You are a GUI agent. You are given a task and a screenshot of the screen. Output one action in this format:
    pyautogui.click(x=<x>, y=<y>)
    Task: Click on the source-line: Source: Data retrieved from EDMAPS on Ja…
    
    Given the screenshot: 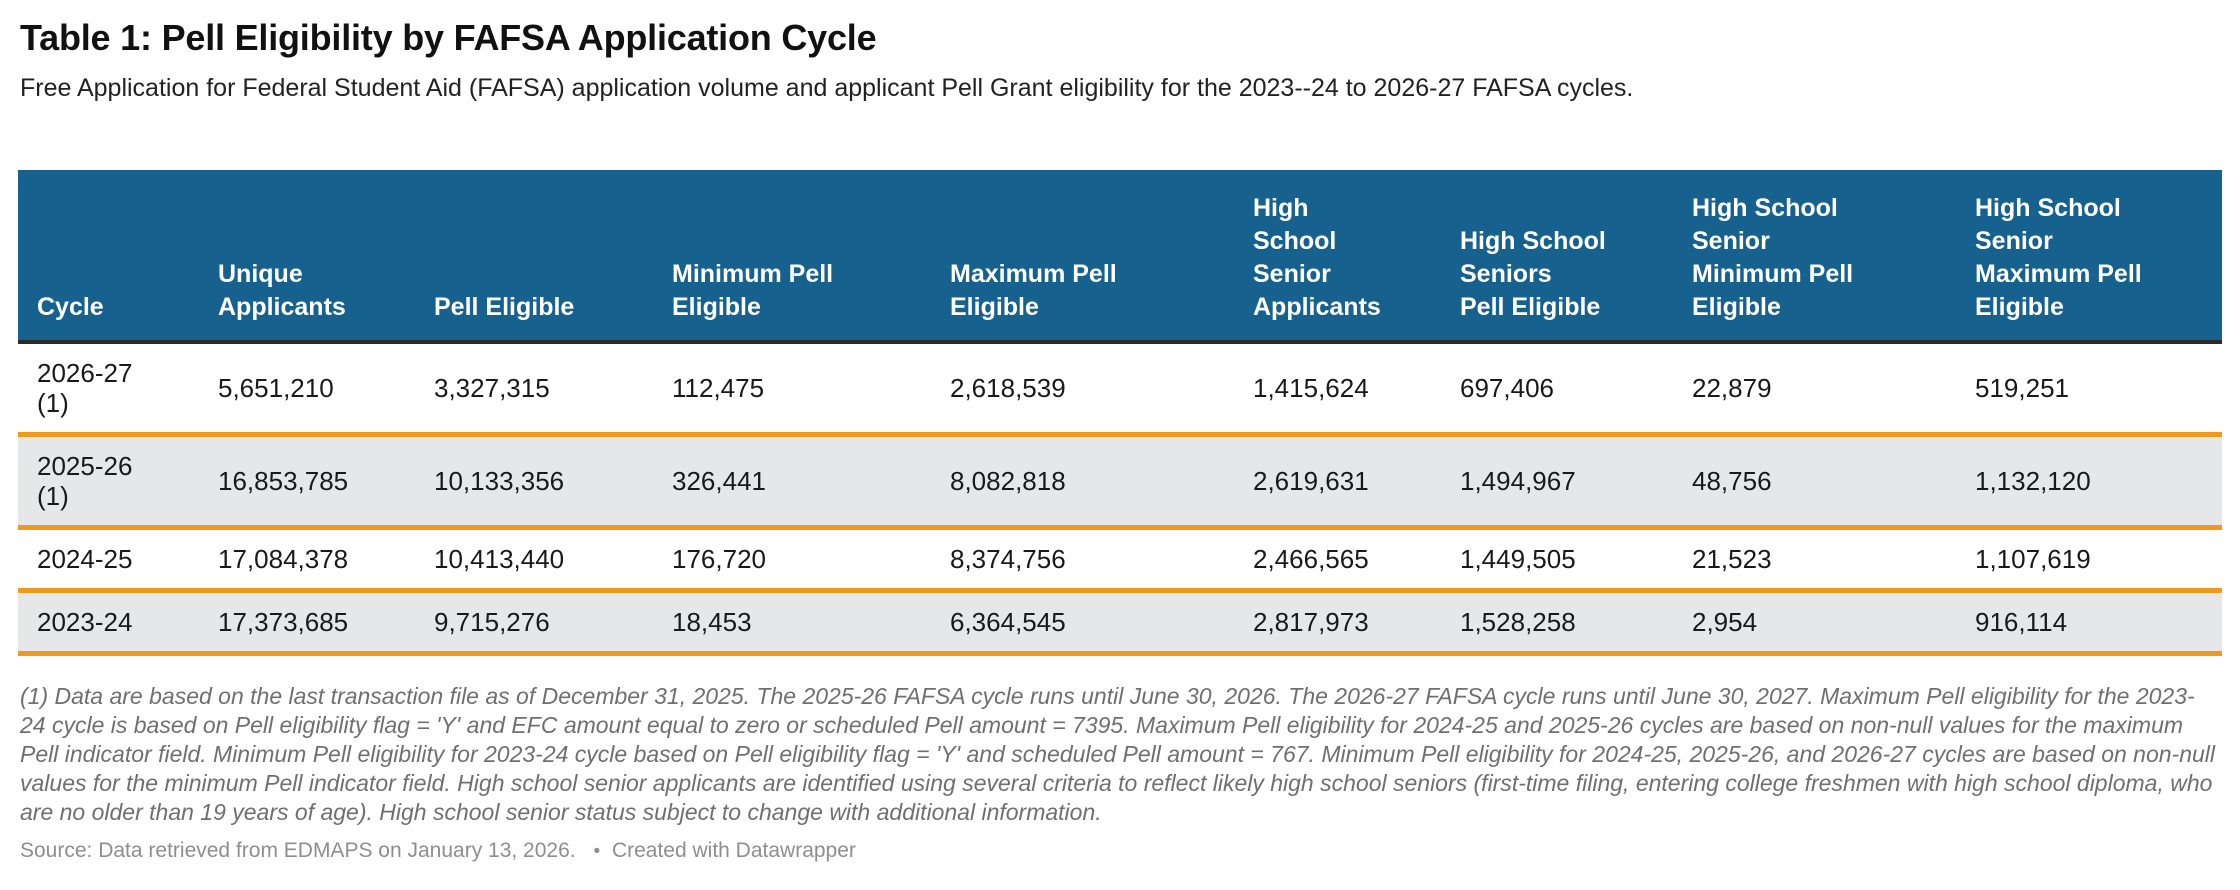 What is the action you would take?
    pyautogui.click(x=1120, y=851)
    